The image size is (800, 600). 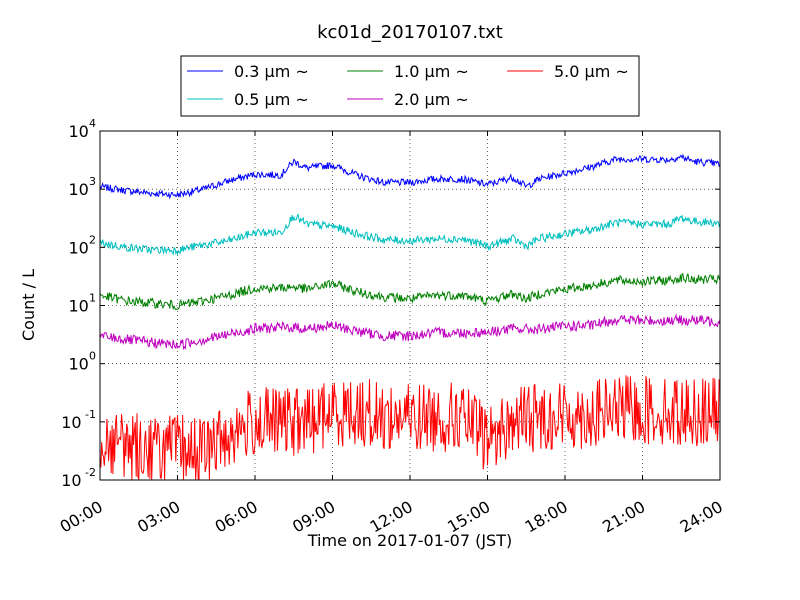 I want to click on legend-label: 5.0 μm ~, so click(x=591, y=71).